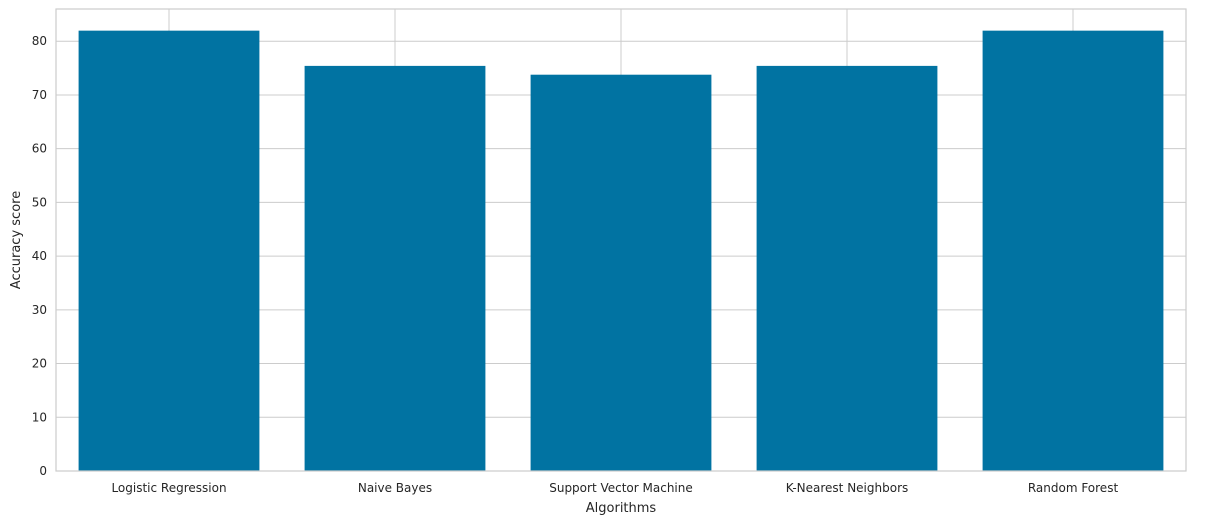 This screenshot has height=525, width=1227. What do you see at coordinates (39, 202) in the screenshot?
I see `y-tick-label: 50` at bounding box center [39, 202].